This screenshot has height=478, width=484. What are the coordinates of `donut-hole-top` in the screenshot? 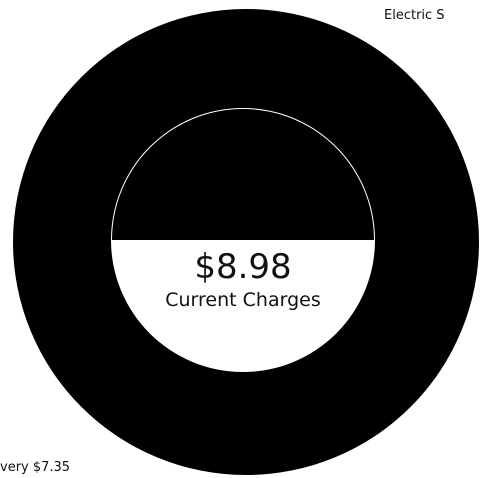 It's located at (243, 174).